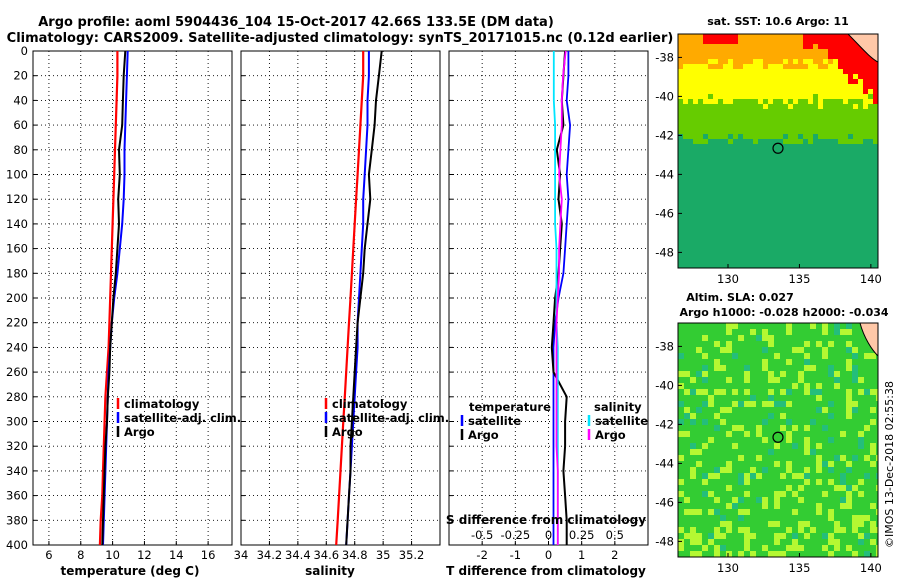 This screenshot has width=900, height=580. What do you see at coordinates (664, 174) in the screenshot?
I see `map-y-tick-label: -44` at bounding box center [664, 174].